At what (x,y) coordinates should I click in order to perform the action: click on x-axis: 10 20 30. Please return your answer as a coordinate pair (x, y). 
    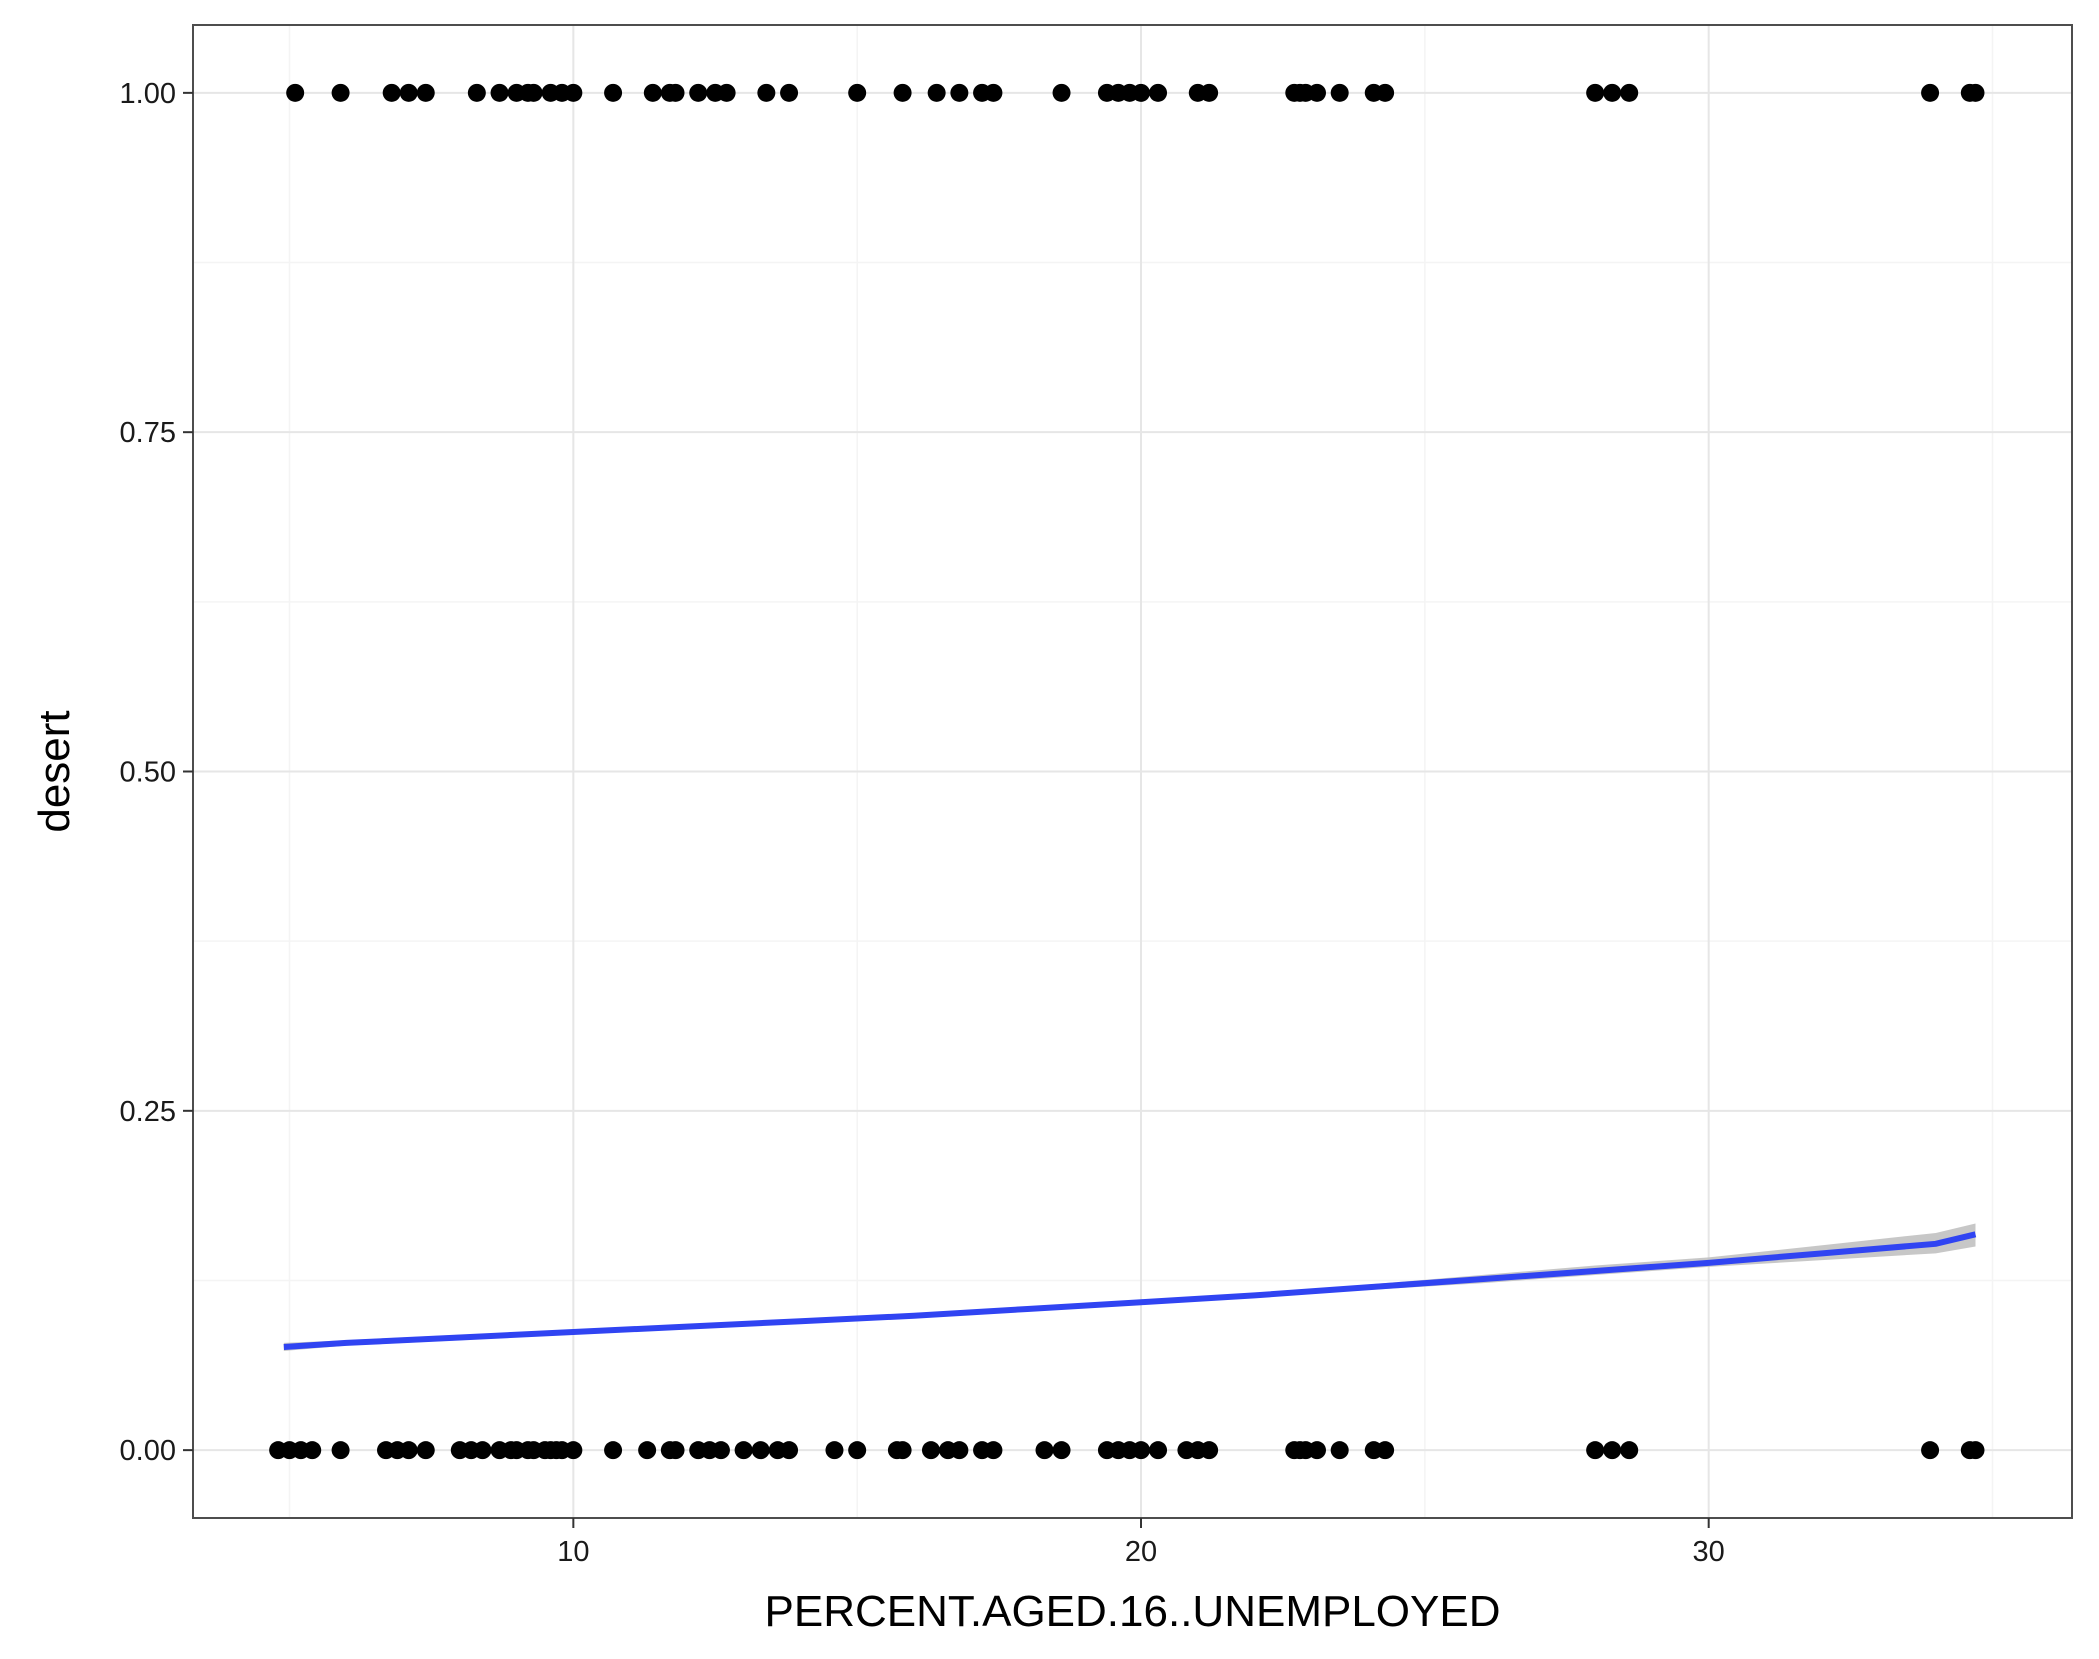
    Looking at the image, I should click on (1141, 1543).